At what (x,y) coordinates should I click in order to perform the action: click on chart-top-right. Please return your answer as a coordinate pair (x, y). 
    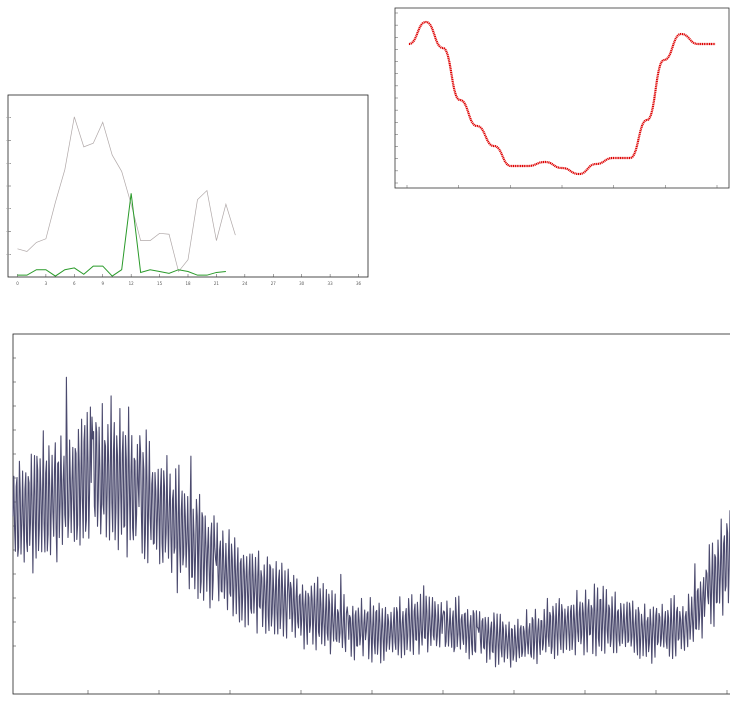
    Looking at the image, I should click on (556, 104).